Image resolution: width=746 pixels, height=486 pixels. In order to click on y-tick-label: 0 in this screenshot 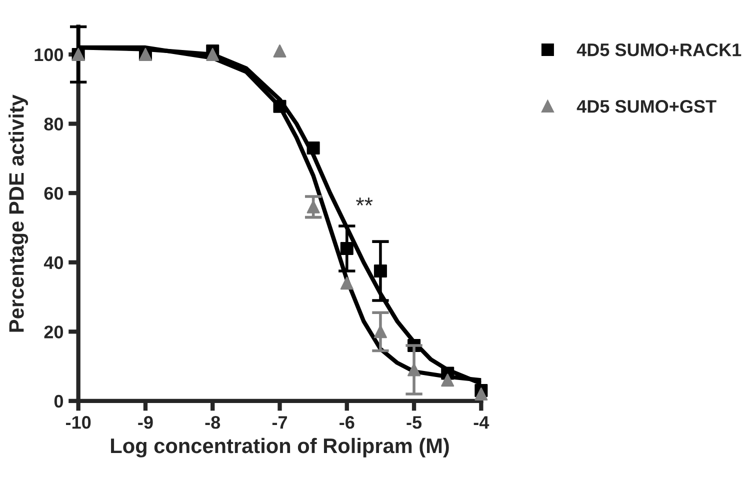, I will do `click(59, 401)`.